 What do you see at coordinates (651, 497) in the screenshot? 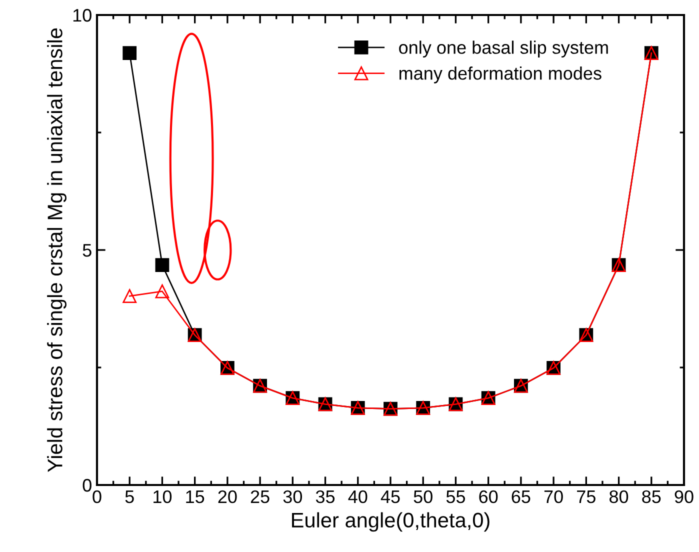
I see `x-tick-label: 85` at bounding box center [651, 497].